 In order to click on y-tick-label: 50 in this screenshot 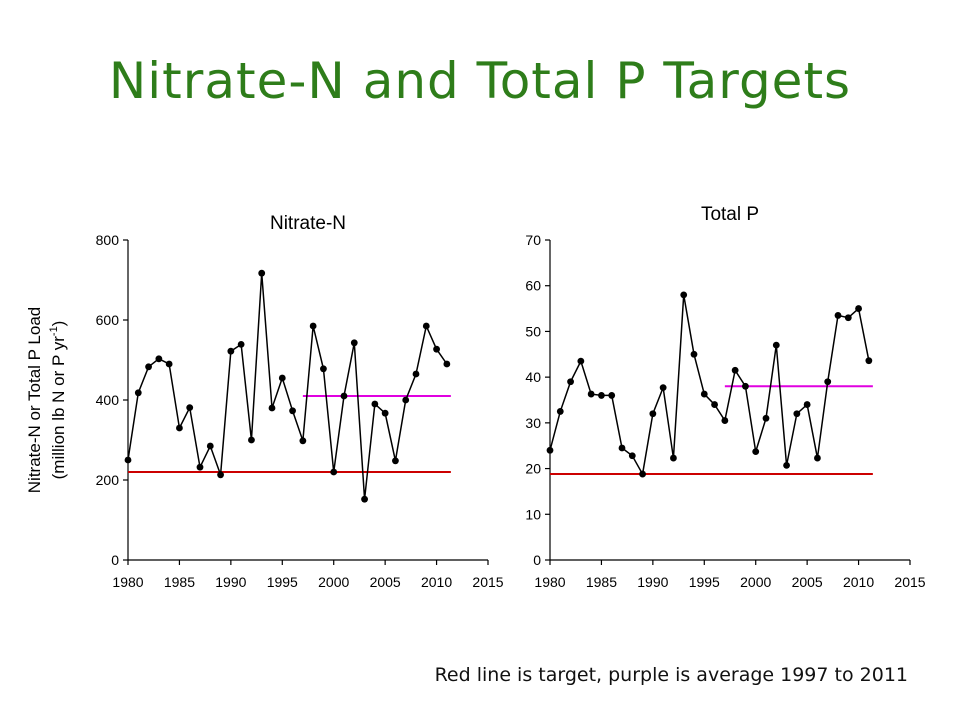, I will do `click(533, 331)`.